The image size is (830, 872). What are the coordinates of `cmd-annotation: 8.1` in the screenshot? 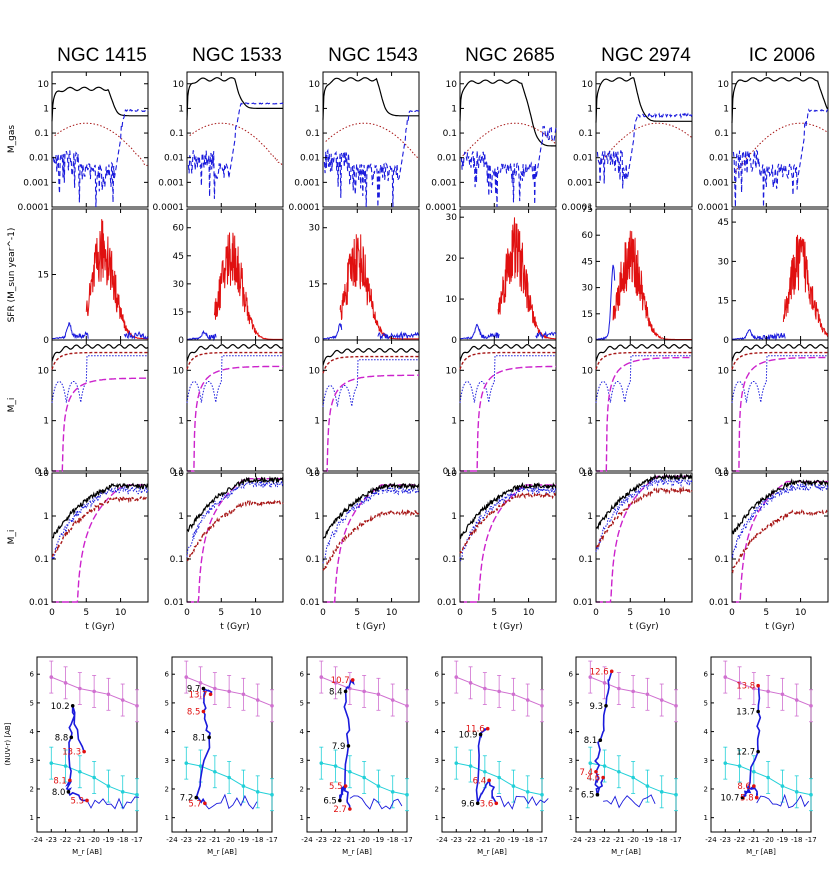 It's located at (60, 781).